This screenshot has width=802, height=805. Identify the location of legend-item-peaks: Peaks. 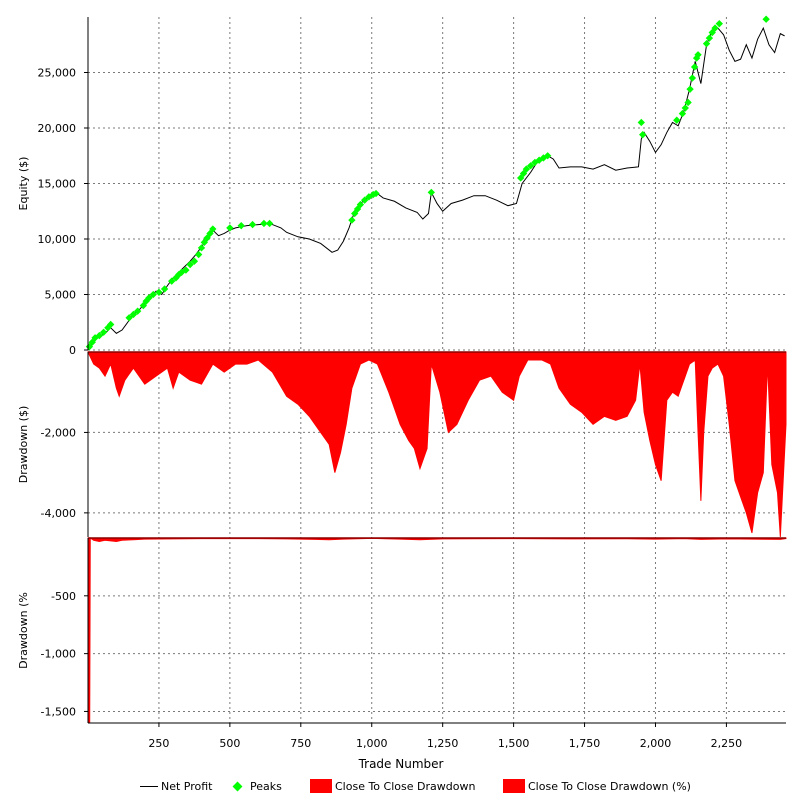
(255, 786).